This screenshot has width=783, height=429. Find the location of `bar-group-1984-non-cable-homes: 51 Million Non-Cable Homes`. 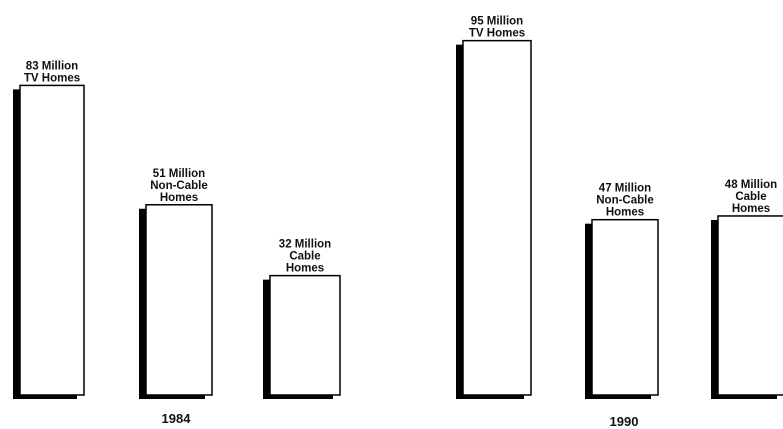

bar-group-1984-non-cable-homes: 51 Million Non-Cable Homes is located at coordinates (175, 283).